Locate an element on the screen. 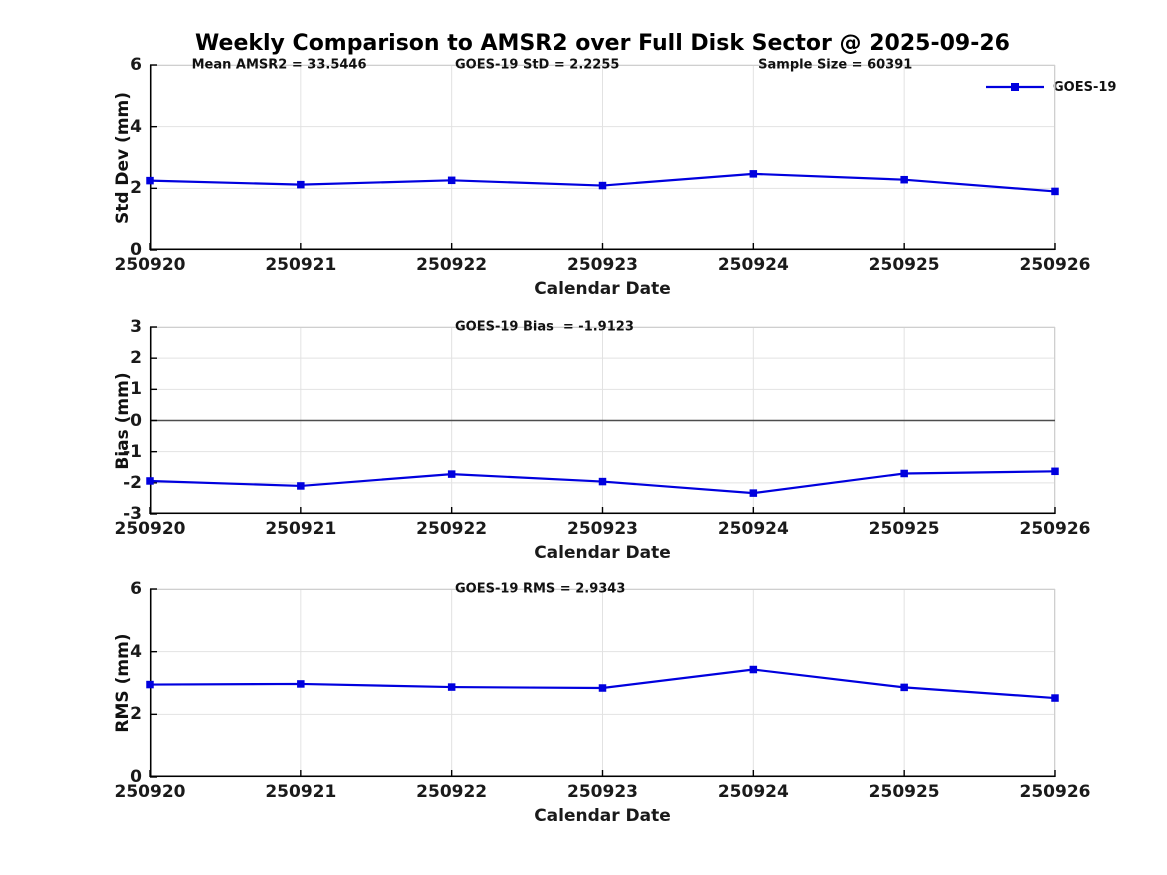  bias-x-axis-label: Calendar Date is located at coordinates (602, 553).